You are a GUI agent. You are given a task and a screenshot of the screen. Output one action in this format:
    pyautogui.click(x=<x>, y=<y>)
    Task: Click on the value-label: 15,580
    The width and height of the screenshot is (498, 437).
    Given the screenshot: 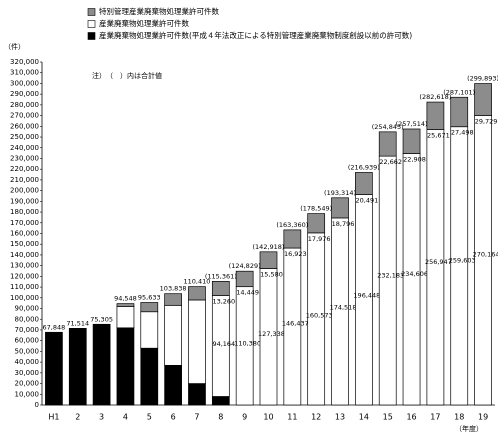 What is the action you would take?
    pyautogui.click(x=271, y=275)
    